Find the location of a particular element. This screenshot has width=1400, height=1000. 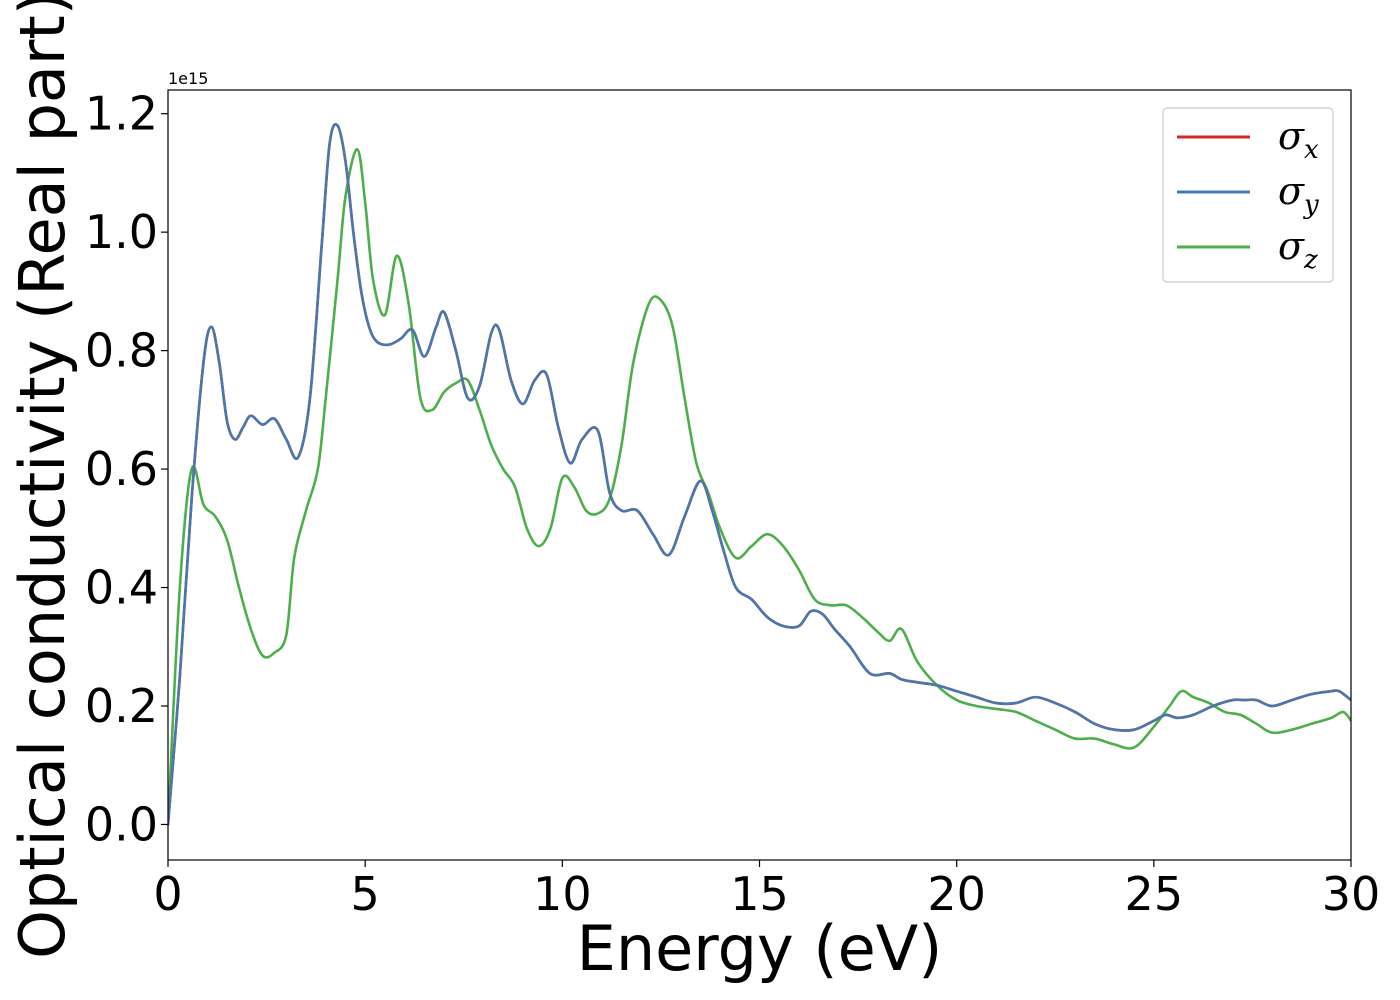

x-tick-label: 25 is located at coordinates (1154, 894).